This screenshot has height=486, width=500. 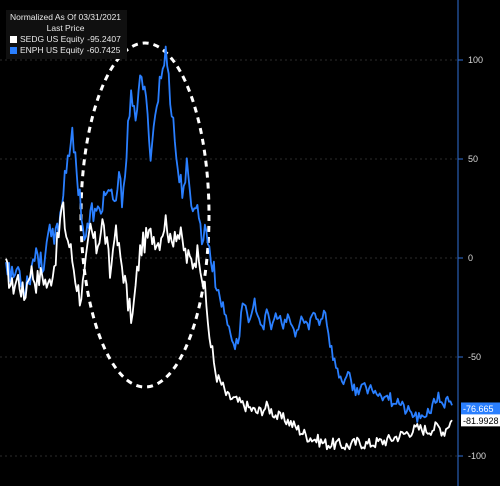 I want to click on legend-label-sedg: SEDG US Equity, so click(x=52, y=39).